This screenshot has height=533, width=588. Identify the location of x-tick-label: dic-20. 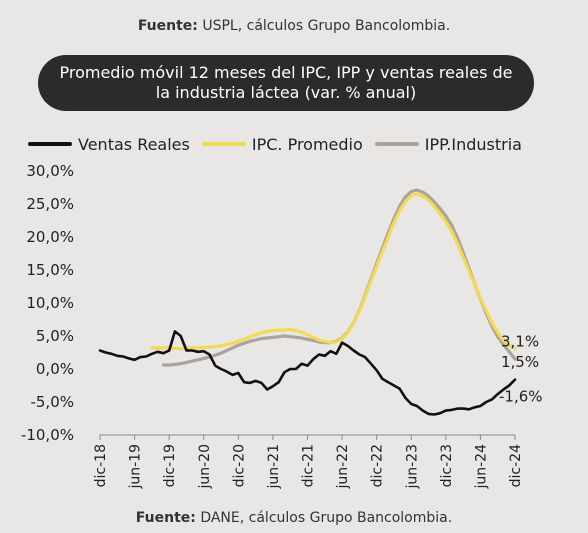
(239, 465).